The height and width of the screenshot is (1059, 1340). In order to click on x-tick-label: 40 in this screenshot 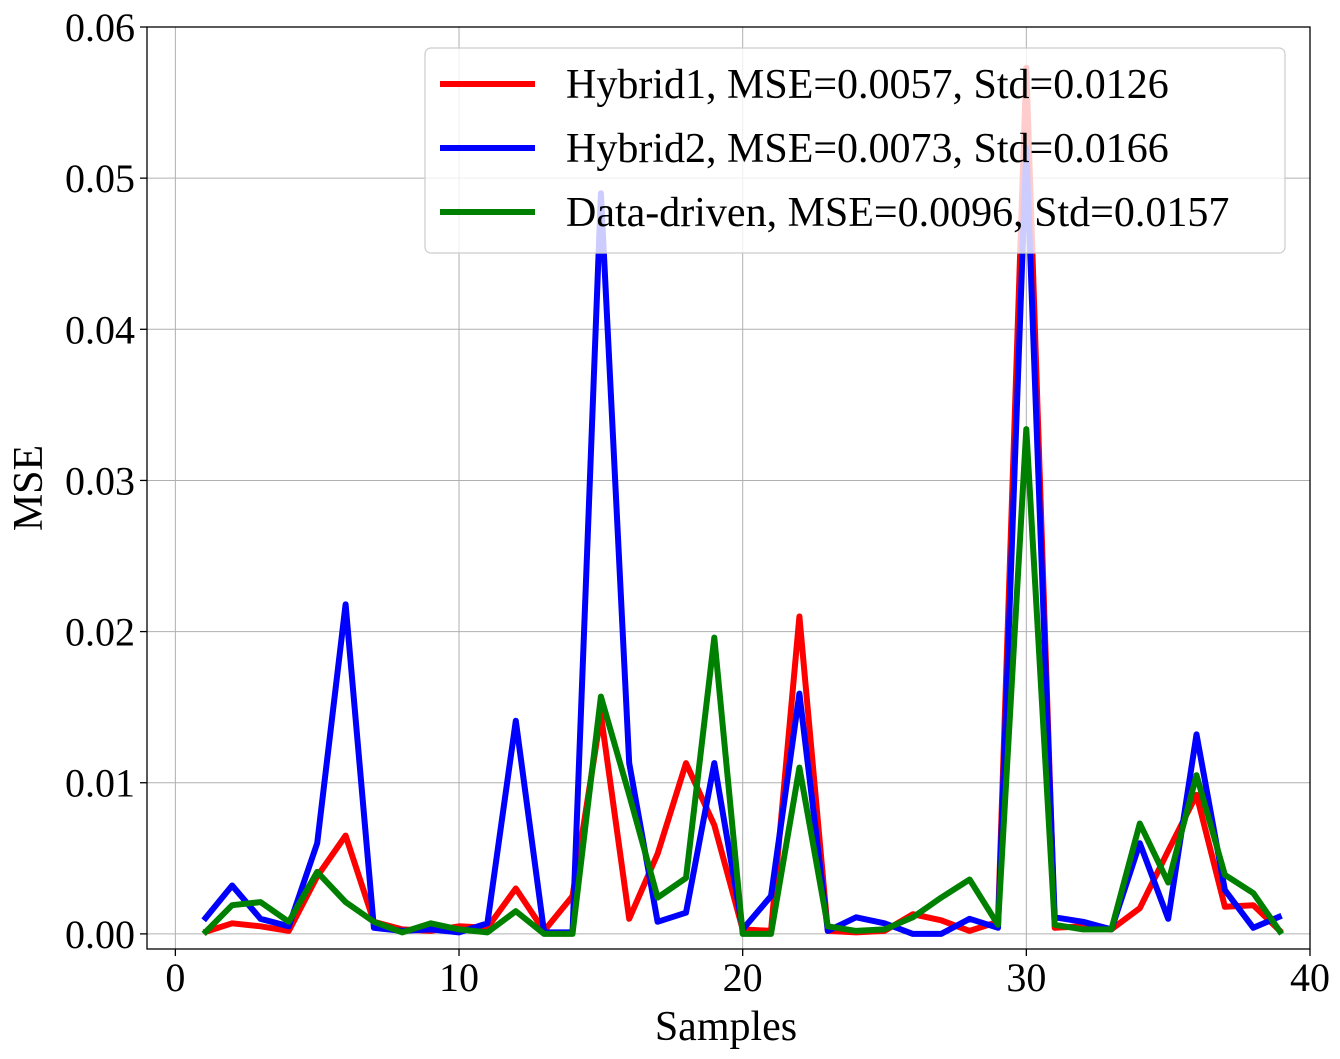, I will do `click(1310, 977)`.